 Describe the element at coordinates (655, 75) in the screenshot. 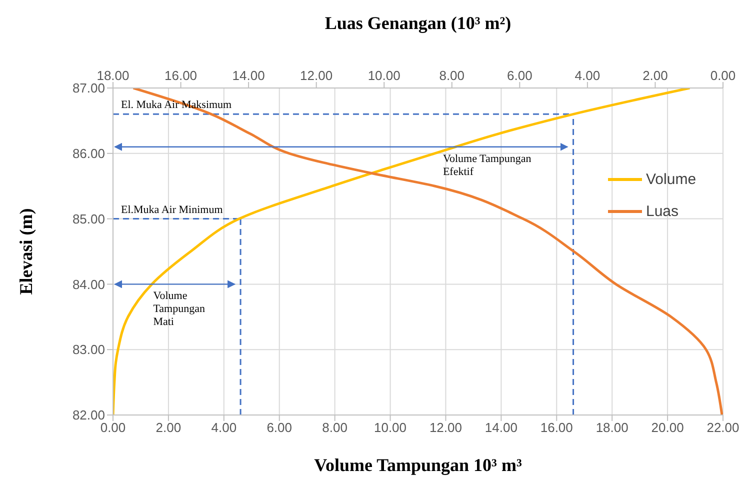

I see `x2-tick-label: 2.00` at that location.